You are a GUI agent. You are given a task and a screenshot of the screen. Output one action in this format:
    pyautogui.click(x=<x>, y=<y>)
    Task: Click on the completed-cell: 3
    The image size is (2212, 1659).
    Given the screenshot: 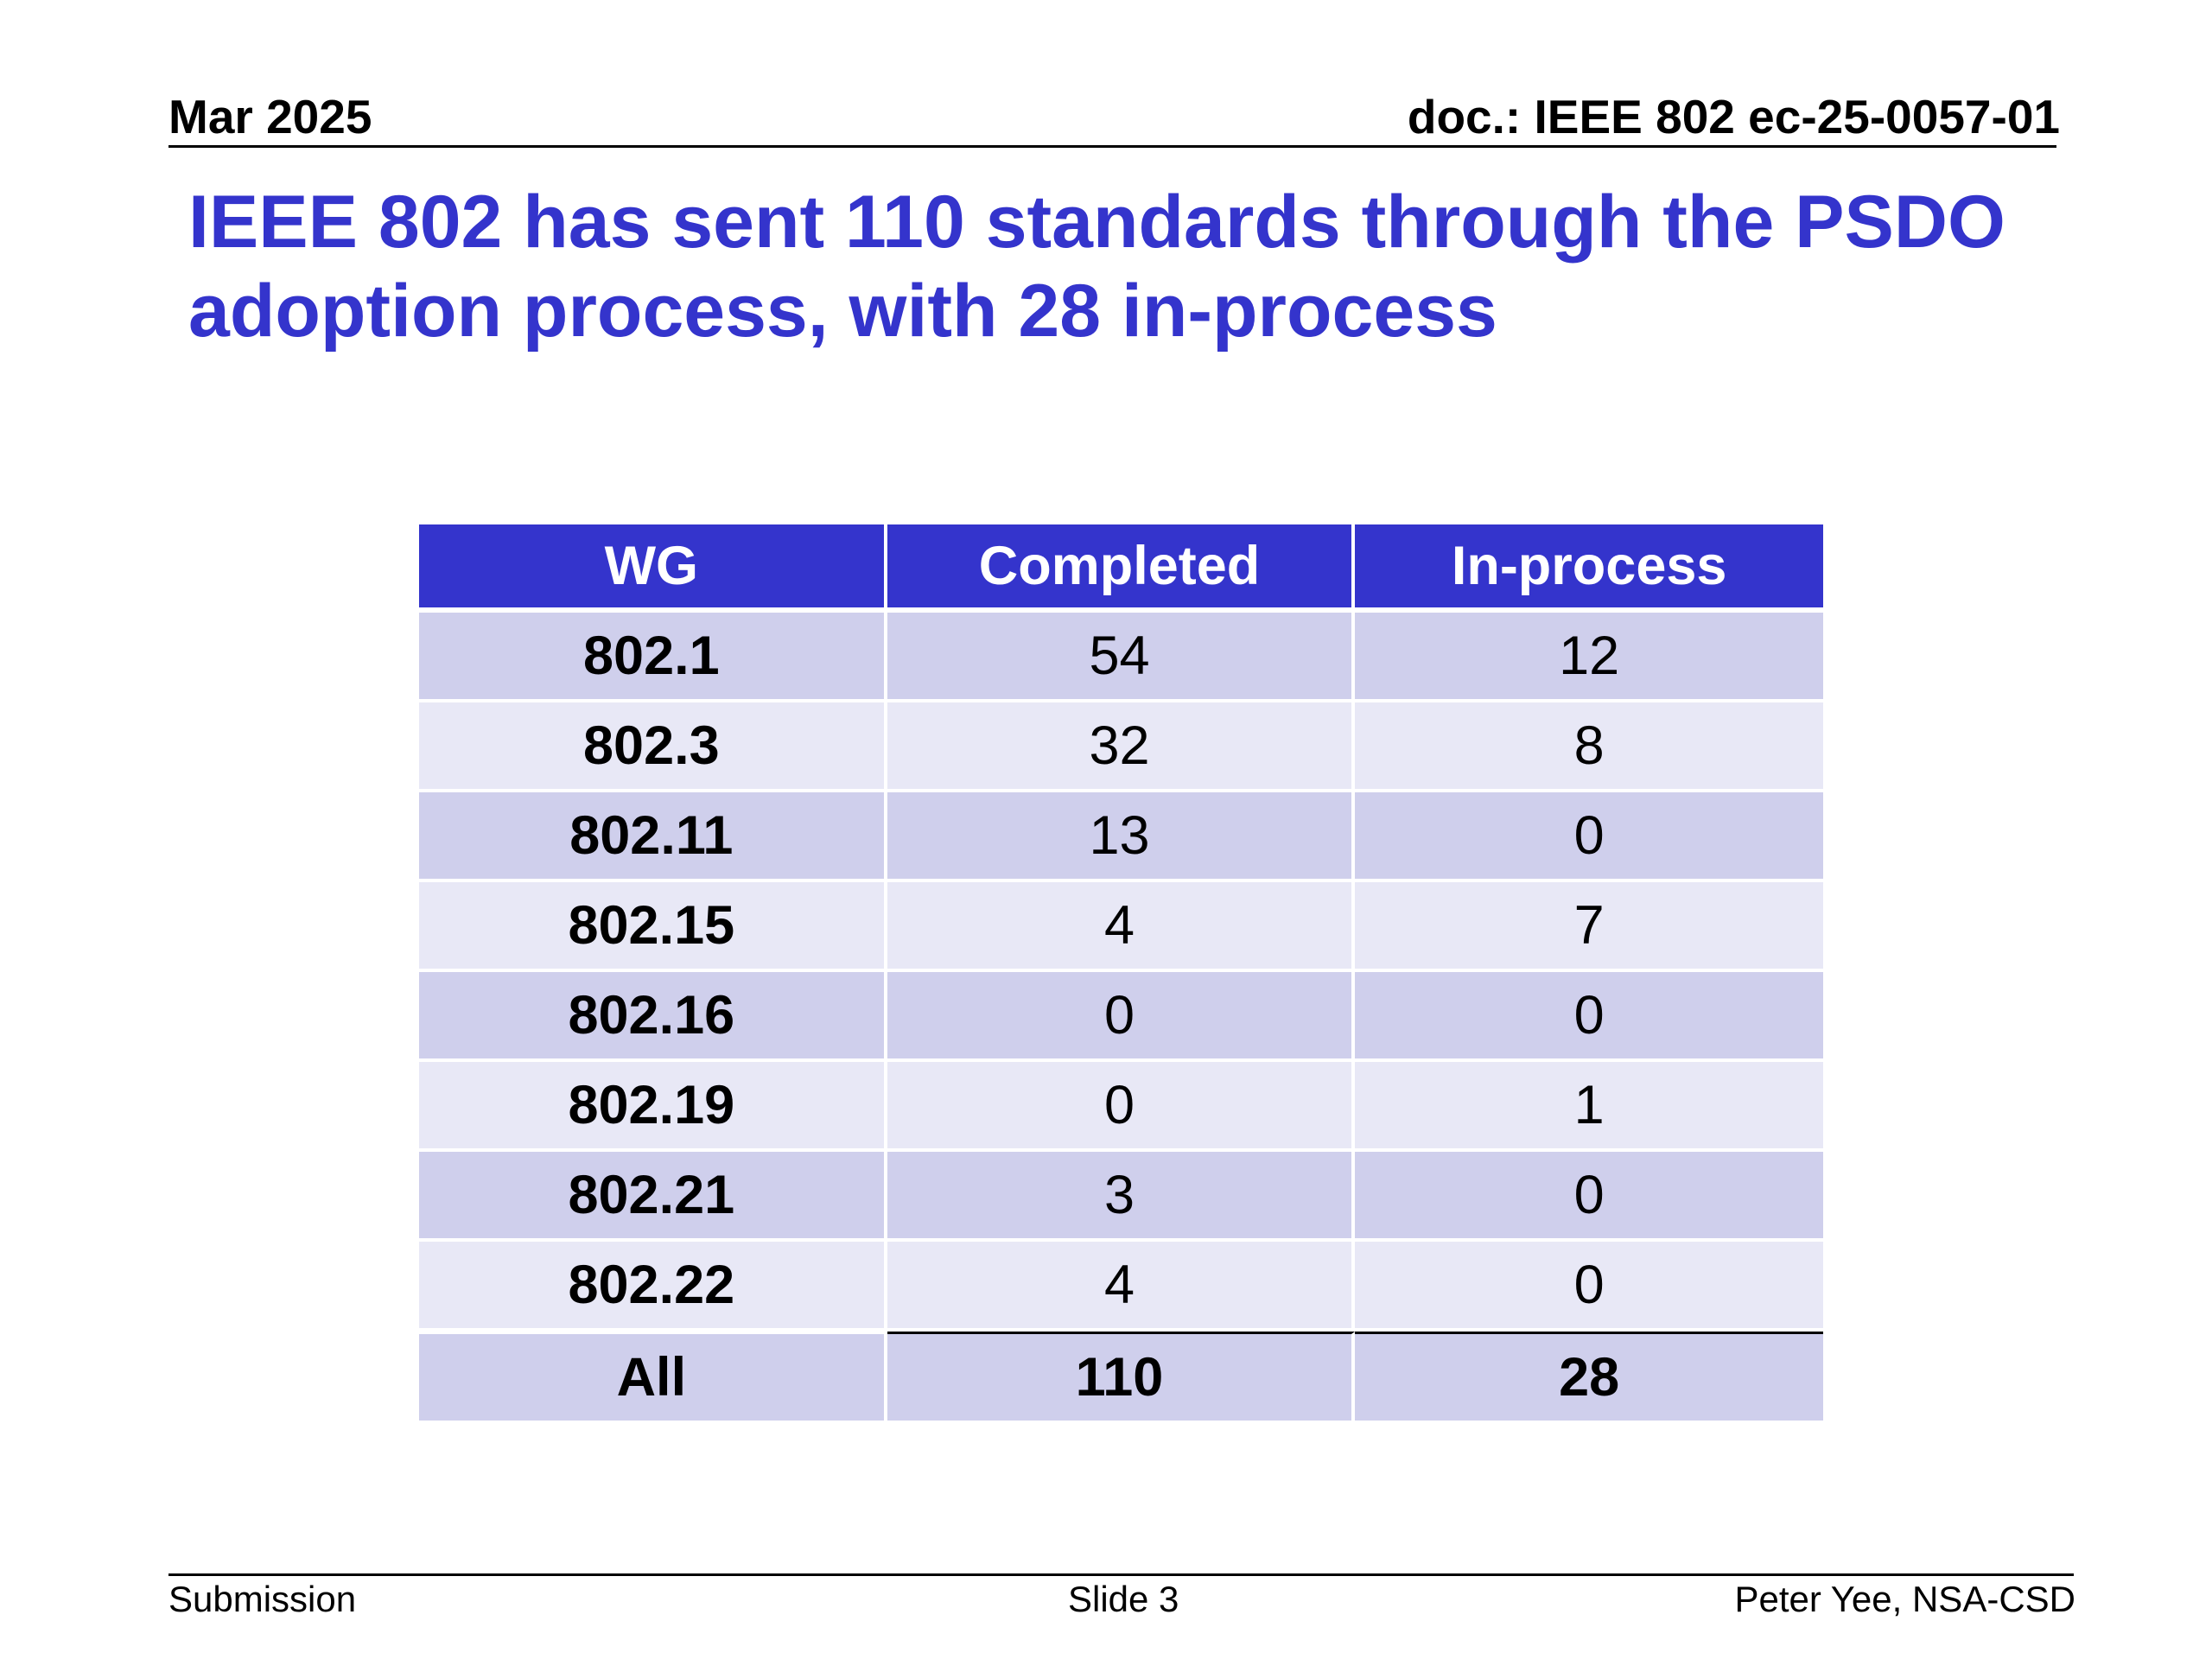 What is the action you would take?
    pyautogui.click(x=1121, y=1197)
    